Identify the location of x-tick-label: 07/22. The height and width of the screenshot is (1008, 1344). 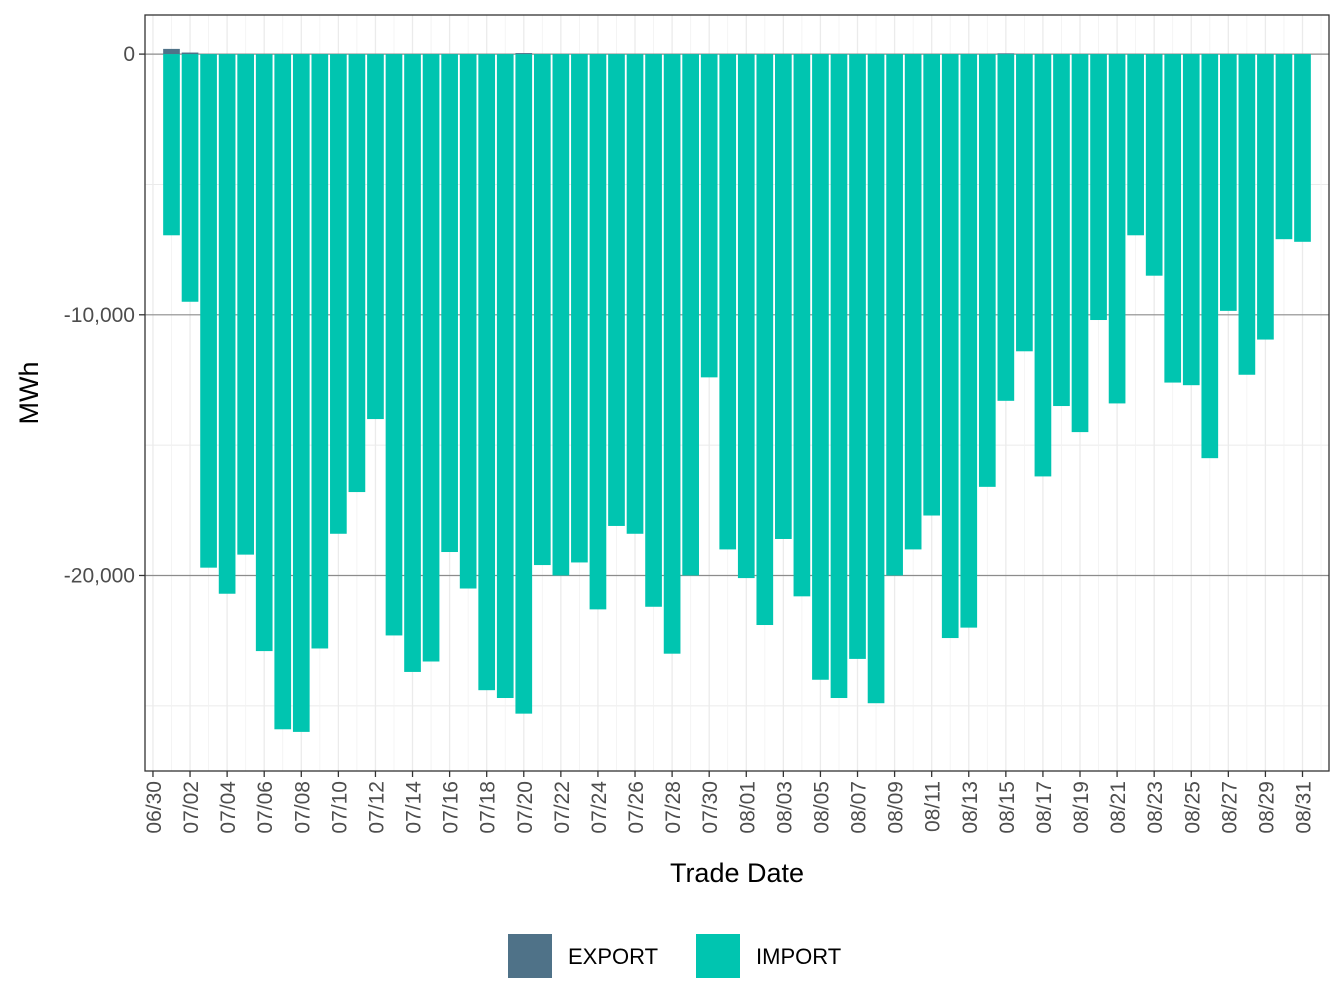
(562, 807).